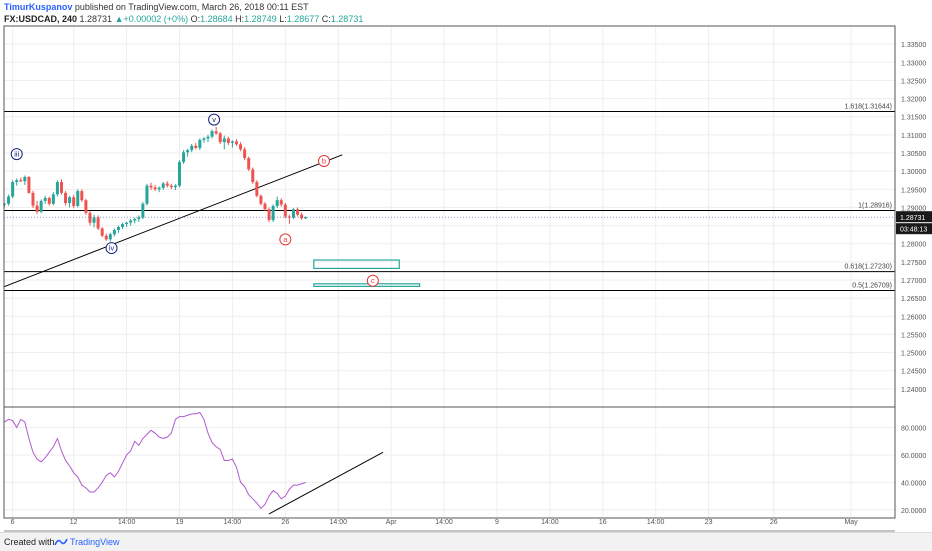 Image resolution: width=932 pixels, height=551 pixels. Describe the element at coordinates (913, 429) in the screenshot. I see `rsi-tick-label: 80.0000` at that location.